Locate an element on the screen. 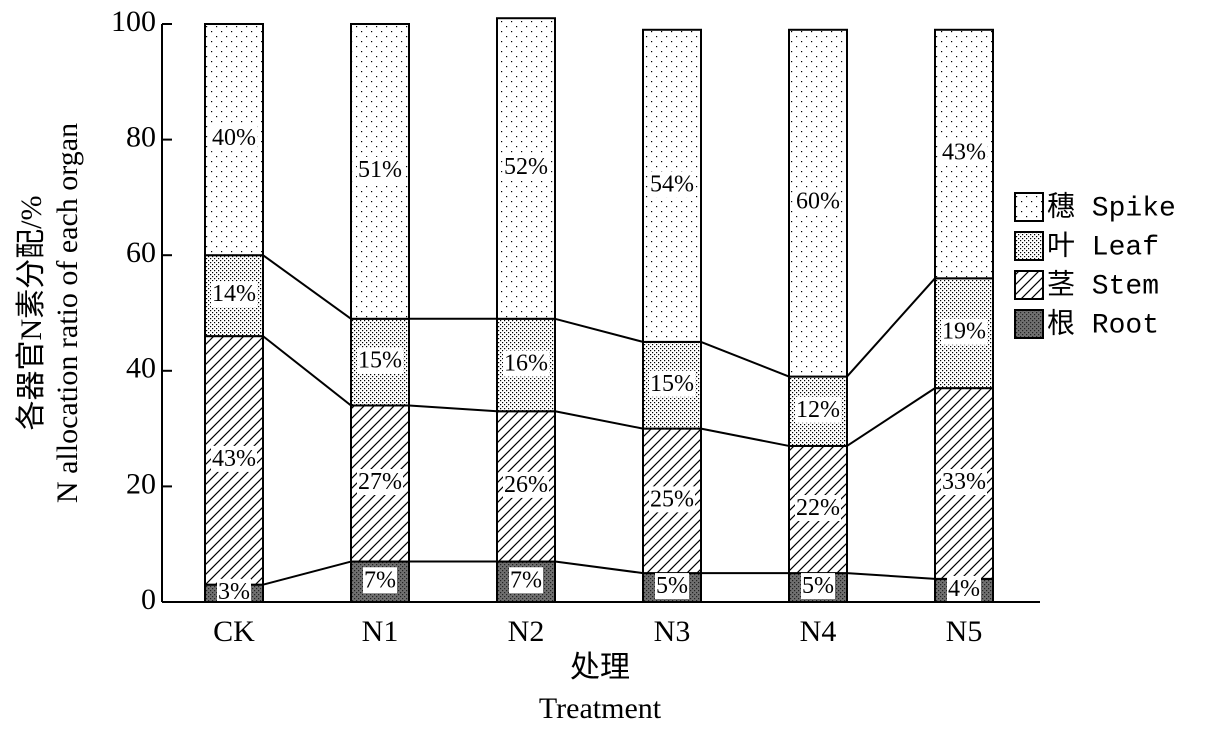  value-label: 54% is located at coordinates (672, 184).